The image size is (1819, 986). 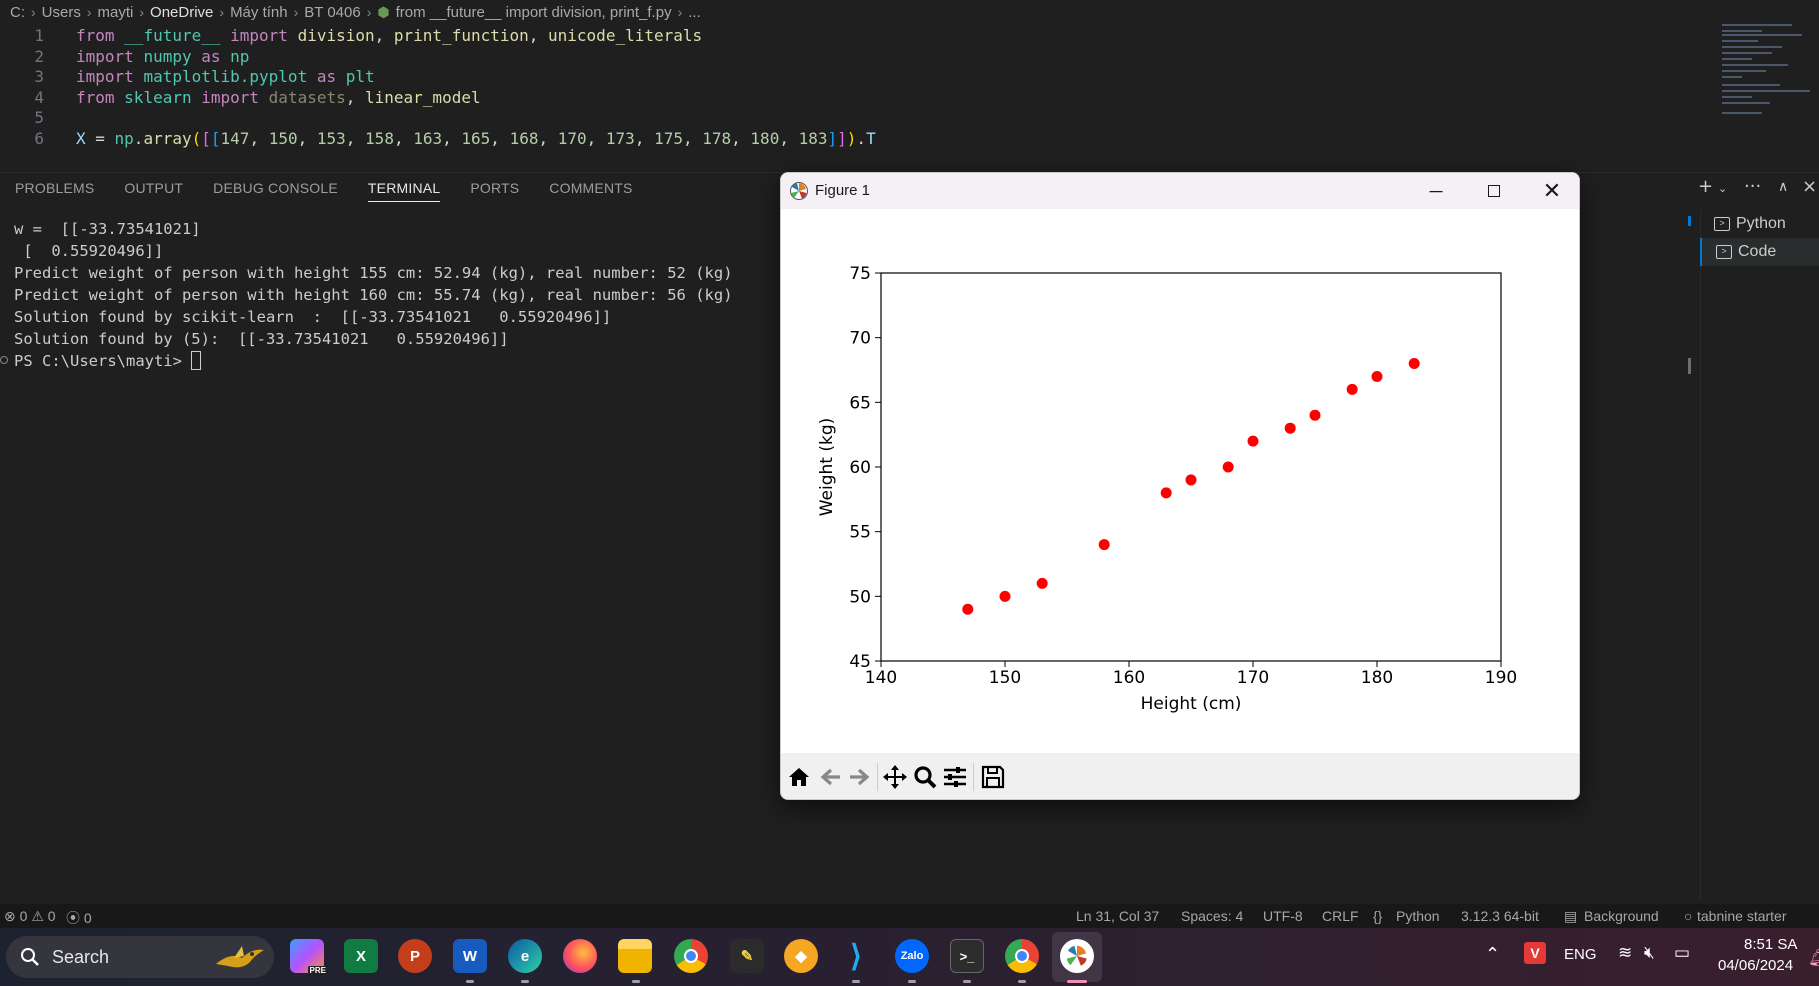 What do you see at coordinates (404, 189) in the screenshot?
I see `tab-terminal: TERMINAL` at bounding box center [404, 189].